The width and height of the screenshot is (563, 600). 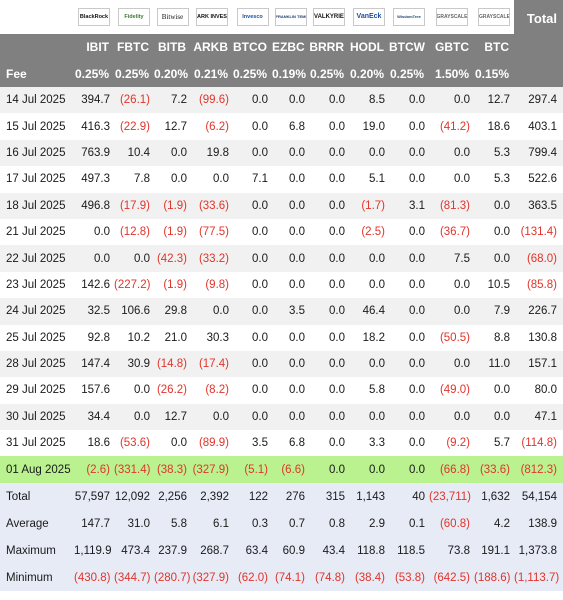 What do you see at coordinates (94, 390) in the screenshot?
I see `flow-cell: 157.6` at bounding box center [94, 390].